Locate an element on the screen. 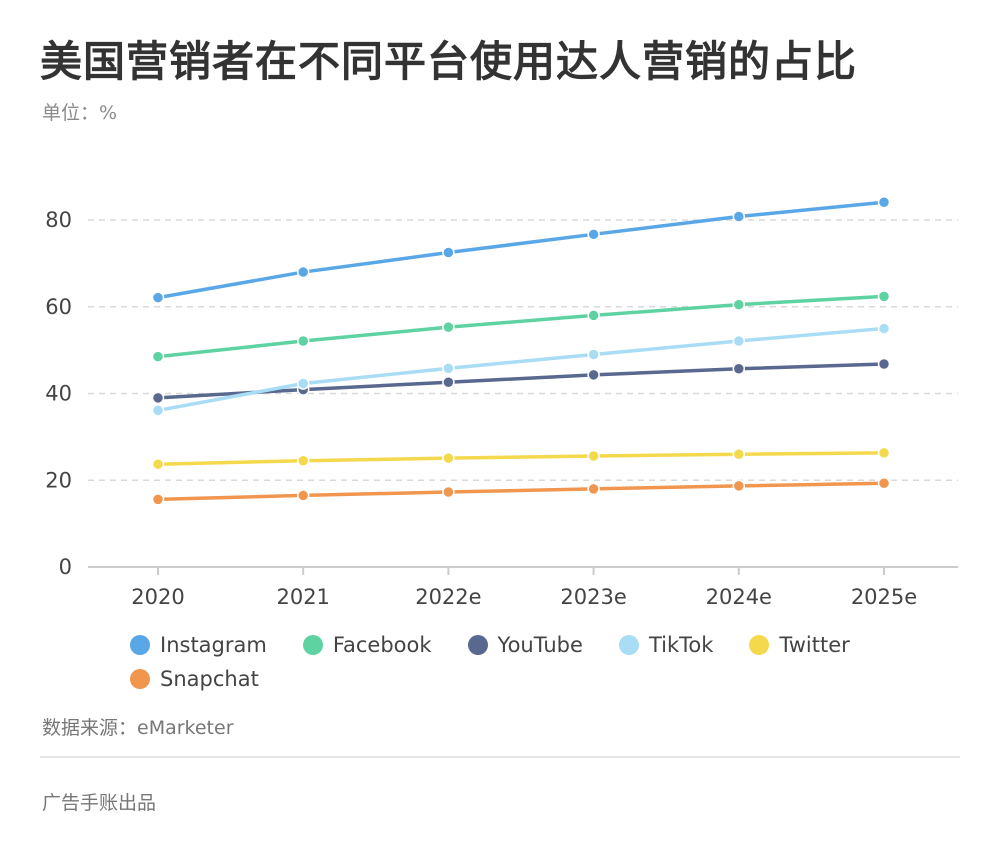  footer-label: 广告手账出品 is located at coordinates (99, 803).